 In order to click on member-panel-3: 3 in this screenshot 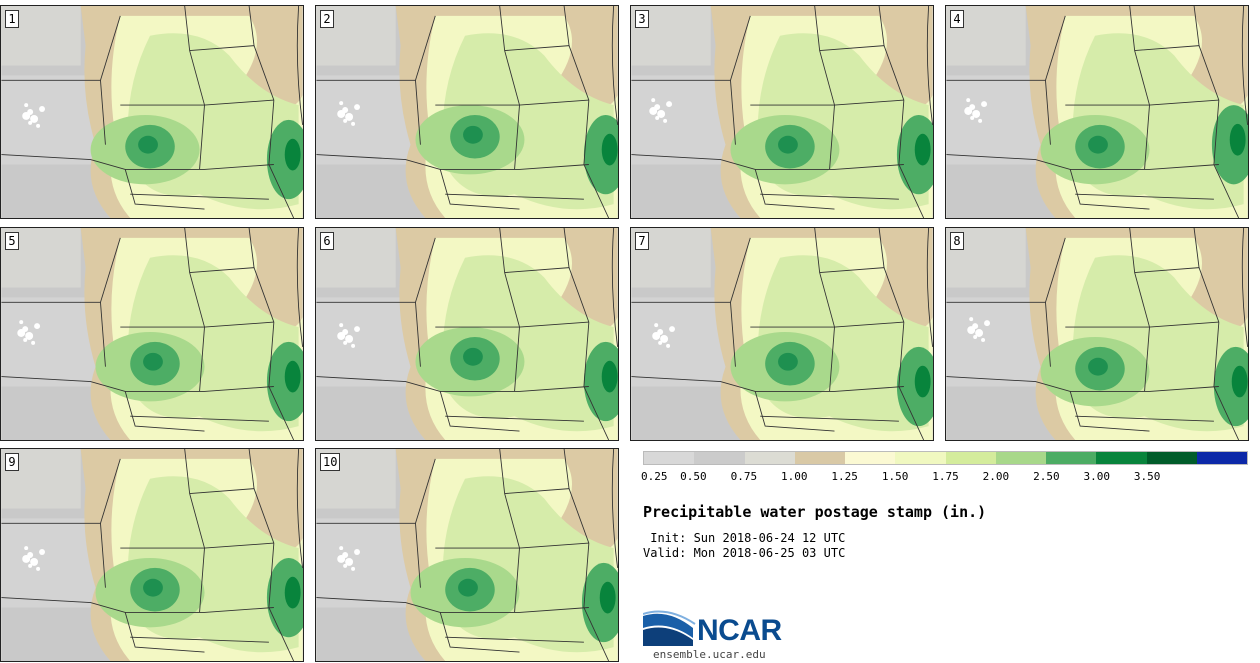, I will do `click(782, 112)`.